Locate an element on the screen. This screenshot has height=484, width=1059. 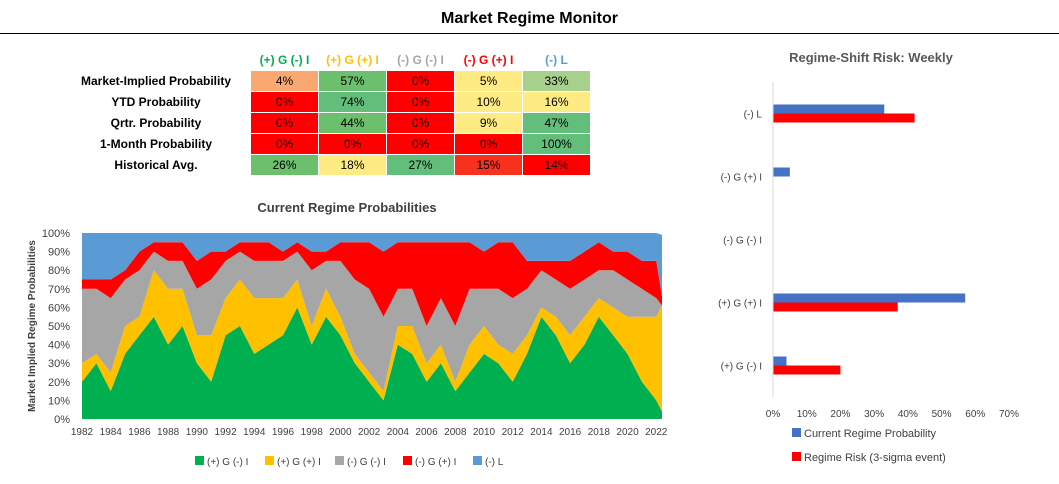
y-tick-label: 0% is located at coordinates (62, 420).